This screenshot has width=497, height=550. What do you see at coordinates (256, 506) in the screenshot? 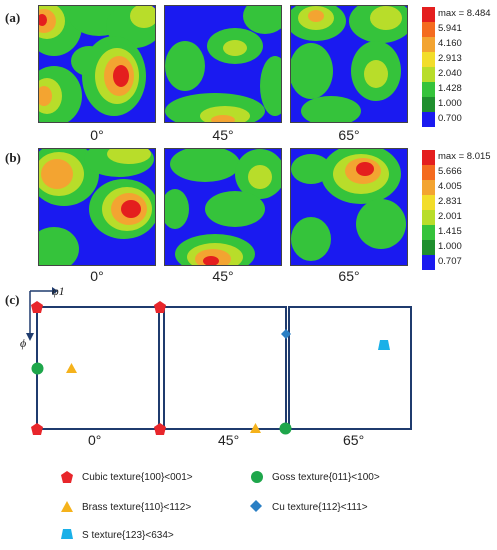
I see `diamond-icon` at bounding box center [256, 506].